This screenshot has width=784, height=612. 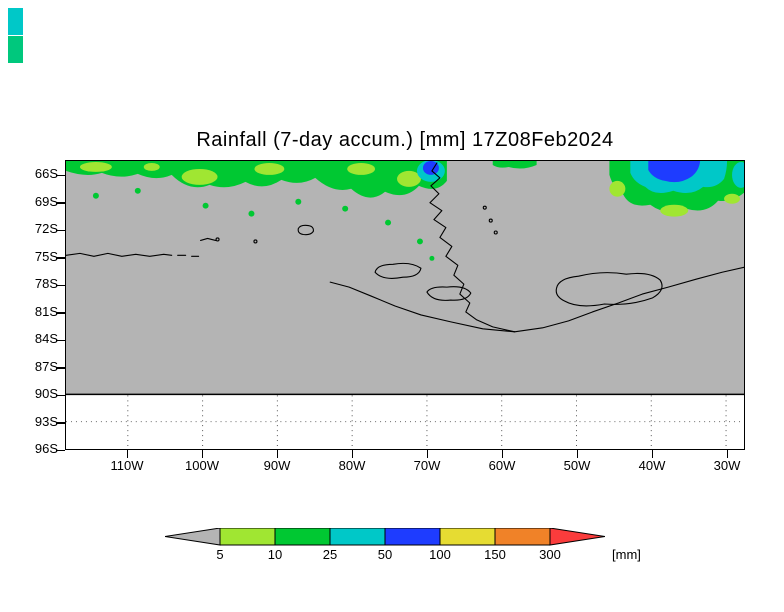 What do you see at coordinates (626, 554) in the screenshot?
I see `colorbar-unit-label: [mm]` at bounding box center [626, 554].